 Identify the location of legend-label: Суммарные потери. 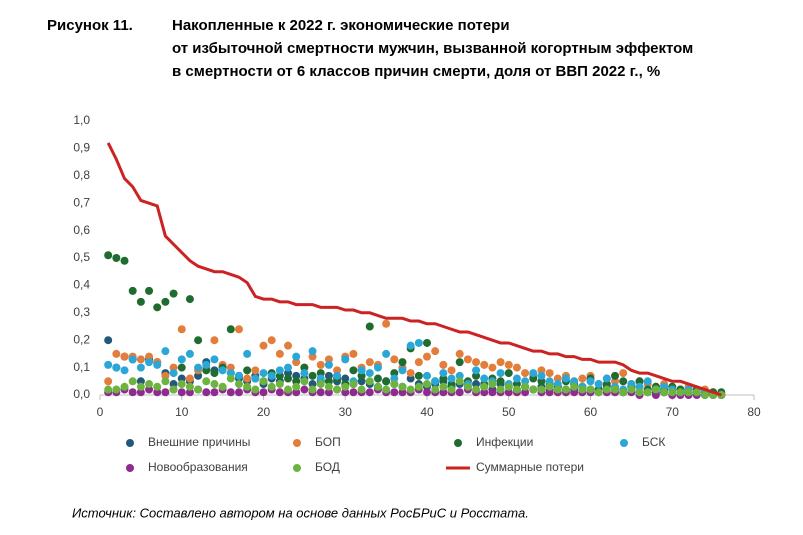
(530, 467).